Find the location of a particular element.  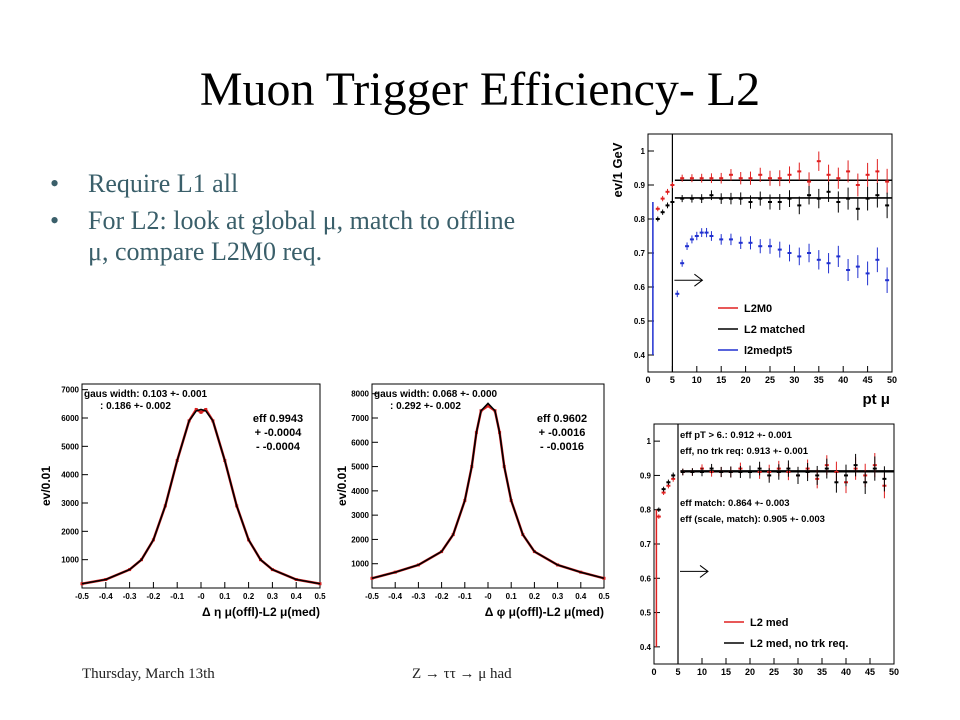

y-tick-label: 8000 is located at coordinates (360, 394).